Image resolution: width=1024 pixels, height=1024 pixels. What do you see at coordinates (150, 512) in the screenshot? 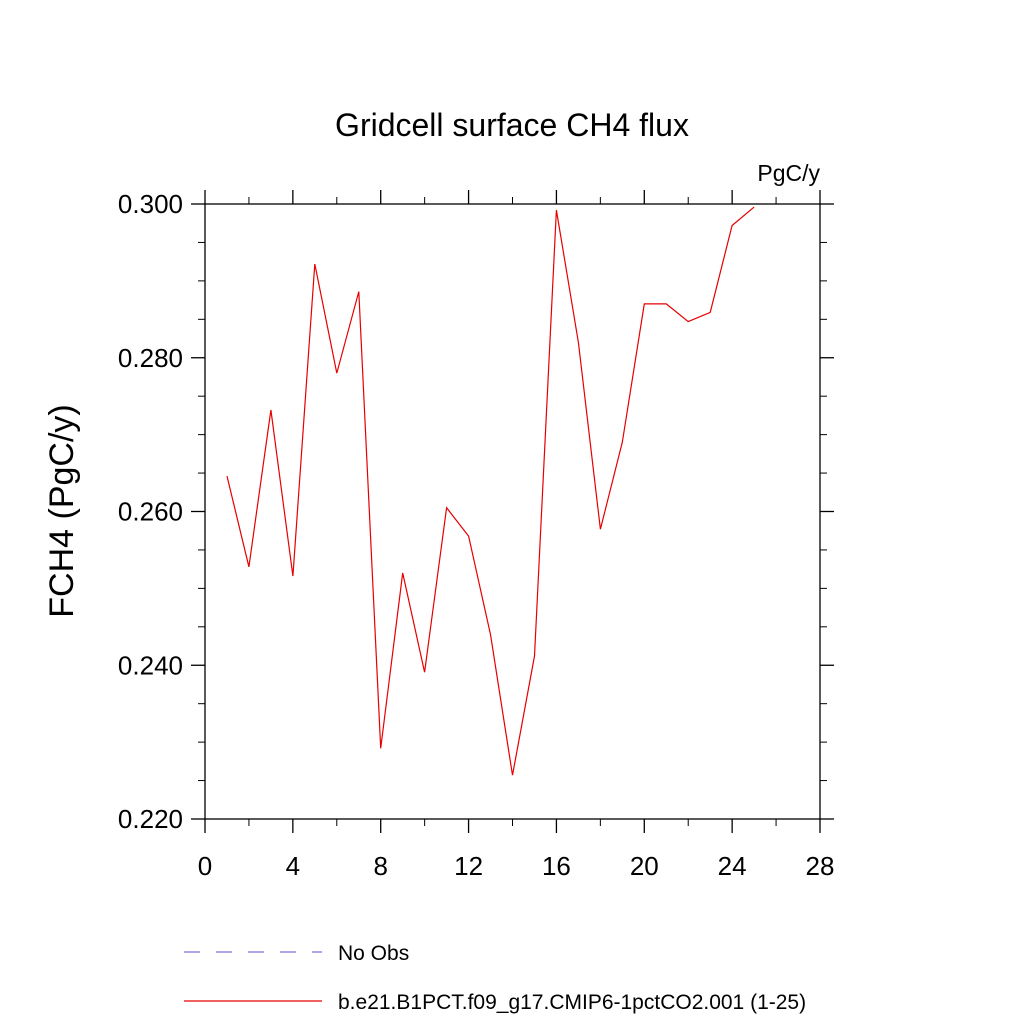
I see `y-tick-label: 0.260` at bounding box center [150, 512].